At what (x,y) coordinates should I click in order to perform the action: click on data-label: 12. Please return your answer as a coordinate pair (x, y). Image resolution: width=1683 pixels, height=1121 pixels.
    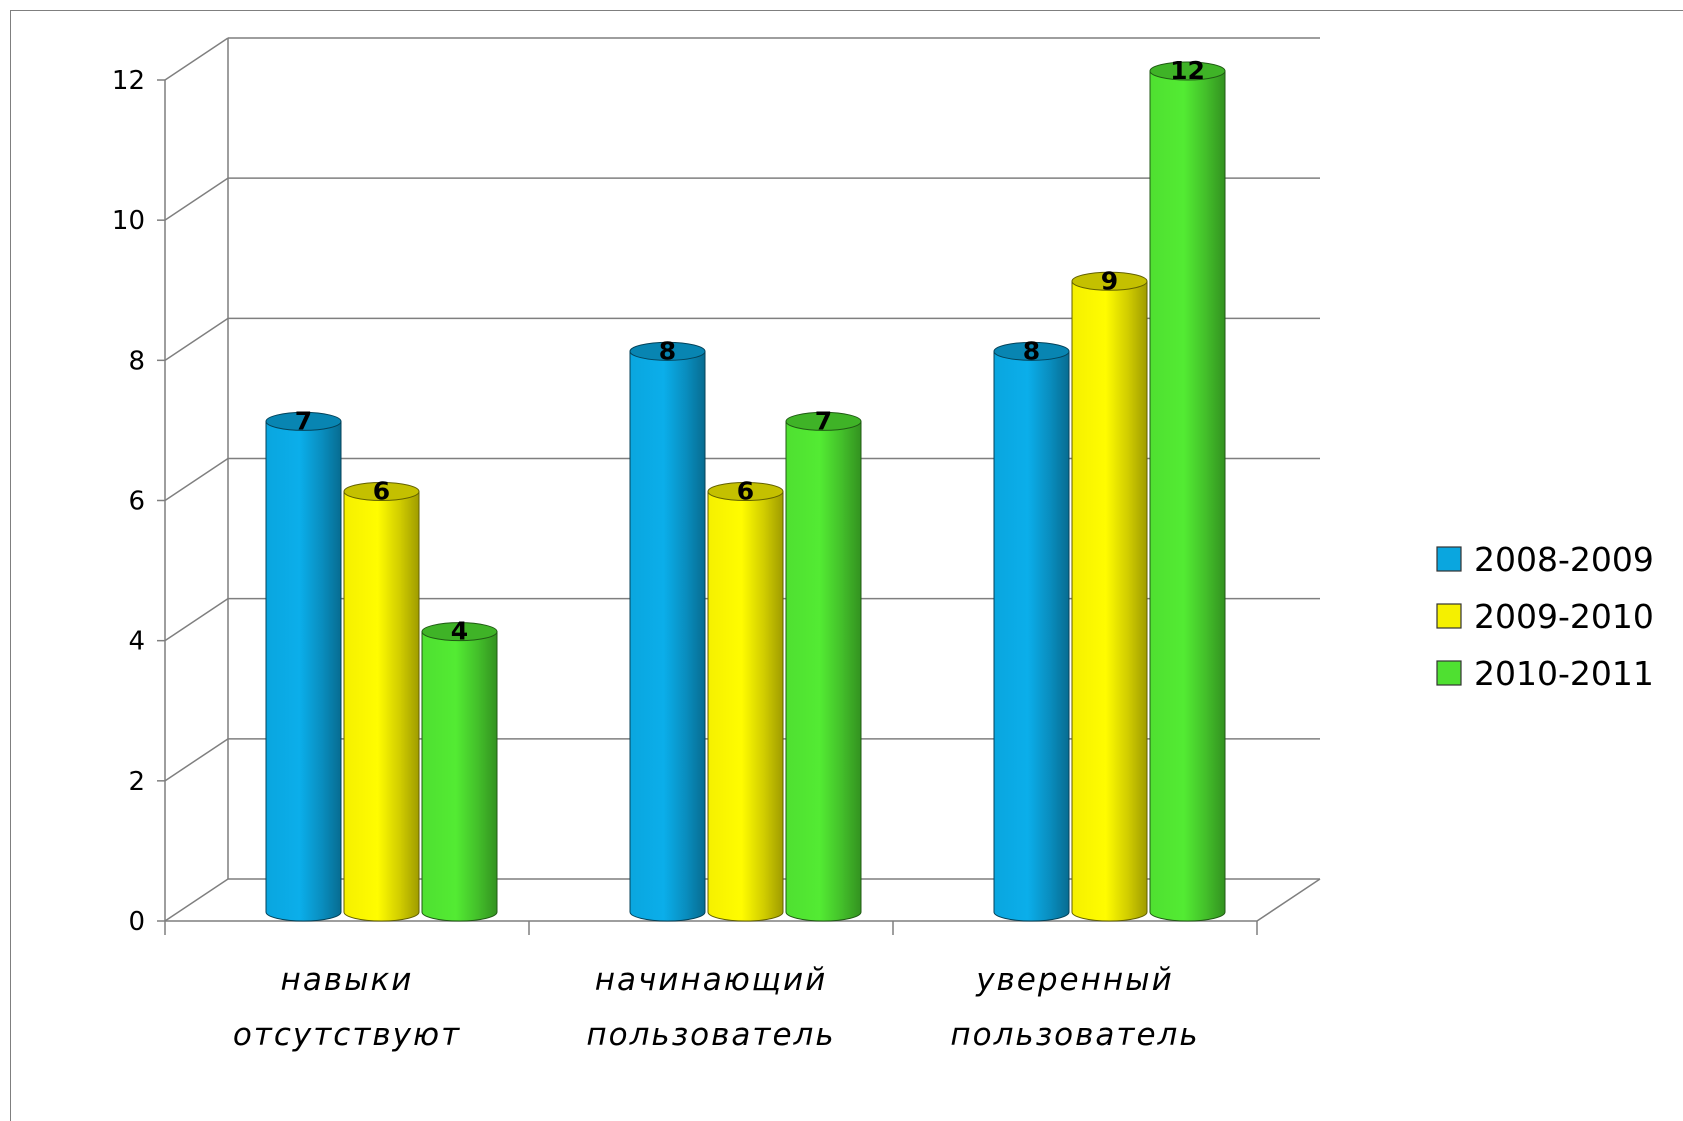
    Looking at the image, I should click on (1187, 70).